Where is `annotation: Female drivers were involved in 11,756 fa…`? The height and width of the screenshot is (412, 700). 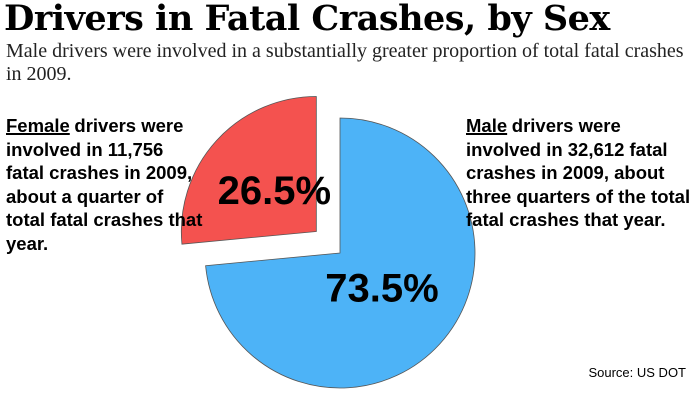
annotation: Female drivers were involved in 11,756 fa… is located at coordinates (105, 184).